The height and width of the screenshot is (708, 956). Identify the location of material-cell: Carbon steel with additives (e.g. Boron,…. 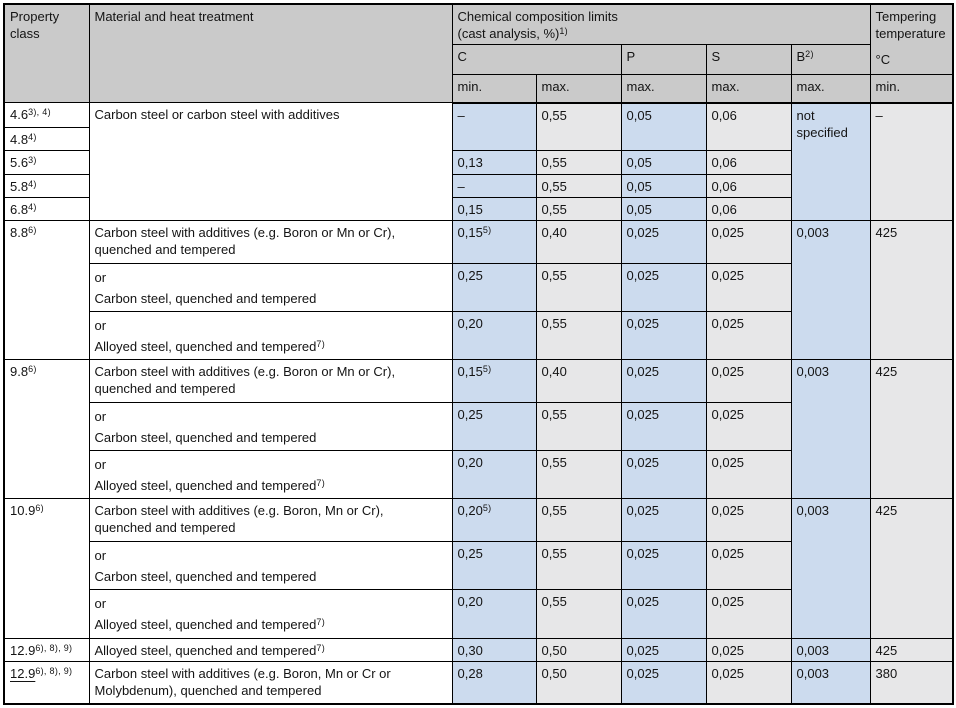
(270, 520).